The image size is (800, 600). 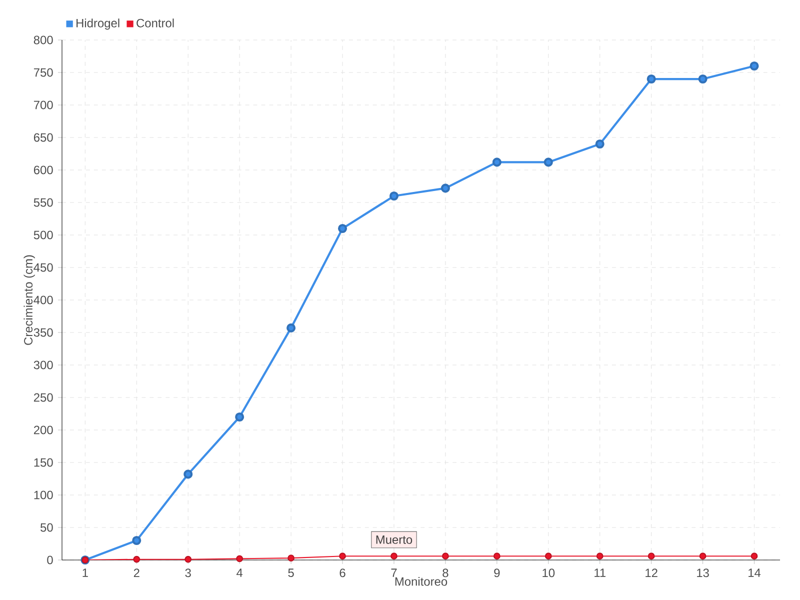 I want to click on y-tick-label: 800, so click(x=43, y=40).